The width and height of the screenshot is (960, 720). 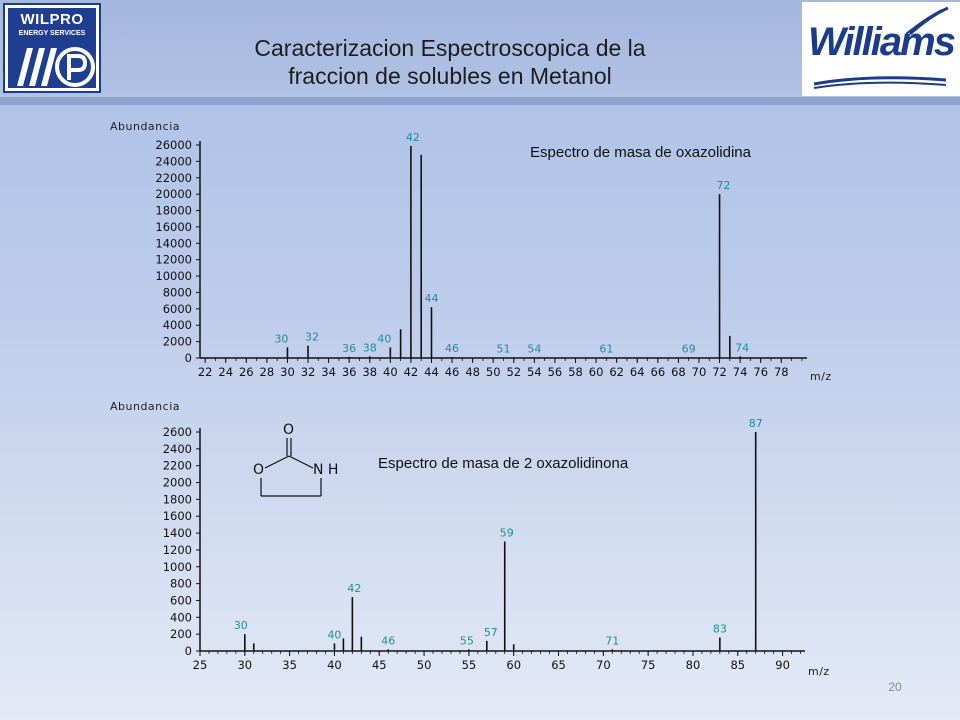 I want to click on chart1-x-tick-label: 38, so click(x=369, y=372).